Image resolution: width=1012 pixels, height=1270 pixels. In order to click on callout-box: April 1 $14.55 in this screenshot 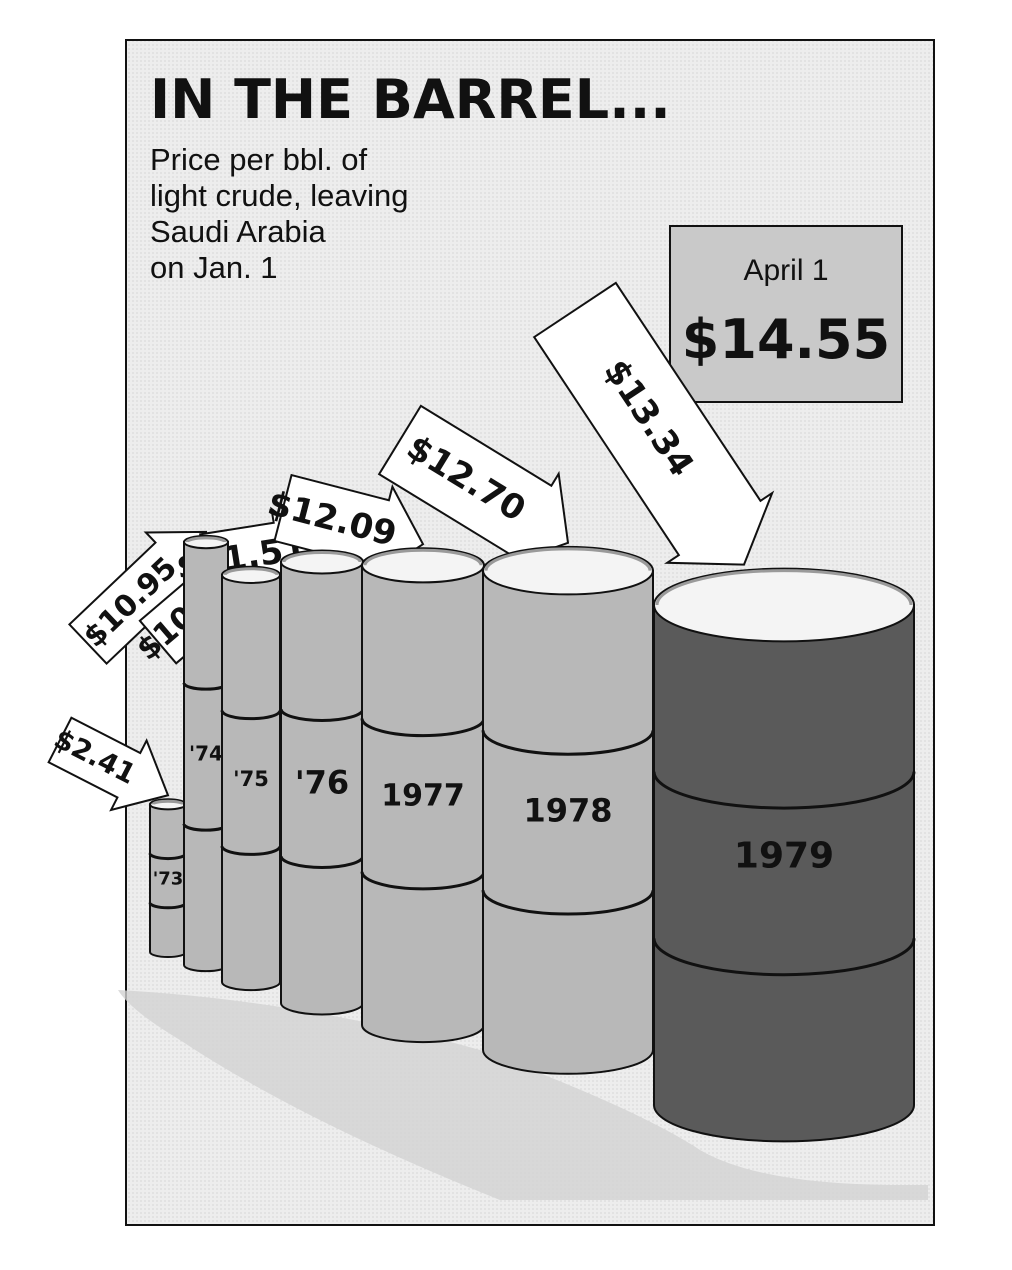, I will do `click(786, 314)`.